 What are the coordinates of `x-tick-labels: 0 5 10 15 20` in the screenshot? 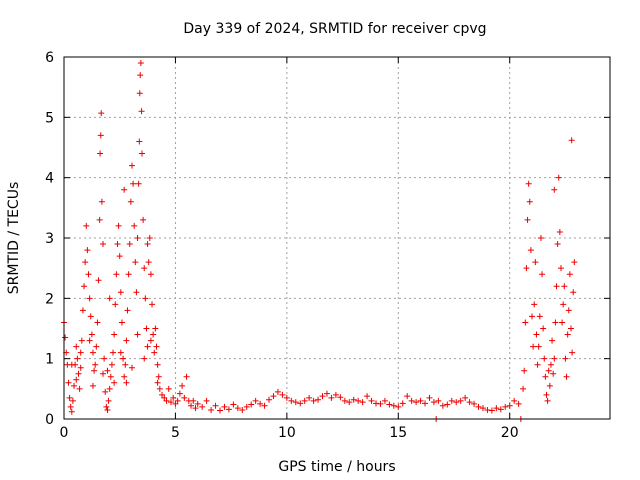 It's located at (289, 433).